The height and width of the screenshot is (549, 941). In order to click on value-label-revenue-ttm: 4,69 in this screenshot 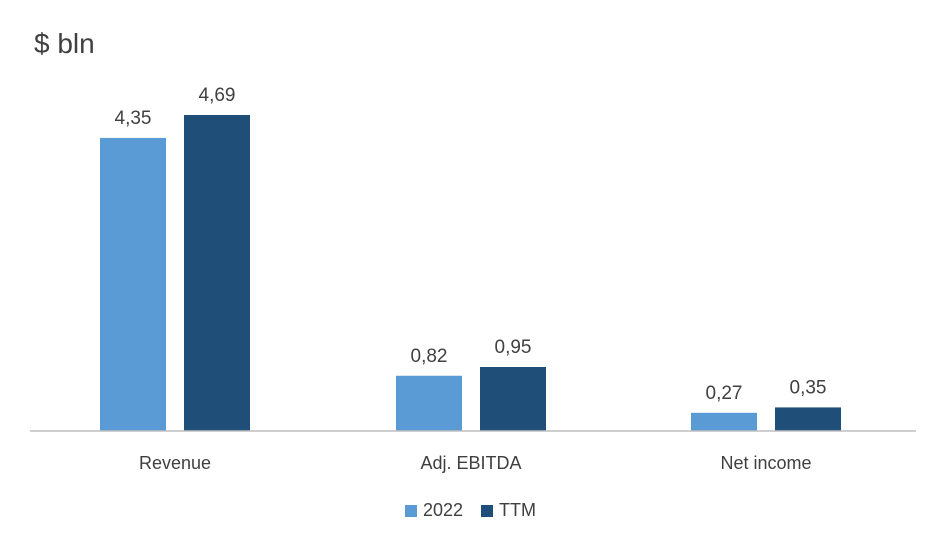, I will do `click(217, 95)`.